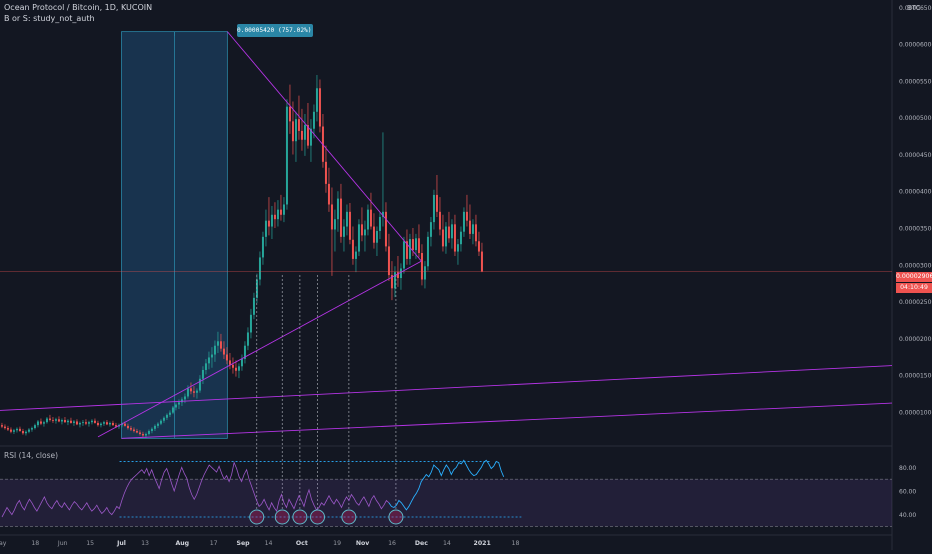 Image resolution: width=932 pixels, height=554 pixels. What do you see at coordinates (31, 455) in the screenshot?
I see `rsi-title: RSI (14, close)` at bounding box center [31, 455].